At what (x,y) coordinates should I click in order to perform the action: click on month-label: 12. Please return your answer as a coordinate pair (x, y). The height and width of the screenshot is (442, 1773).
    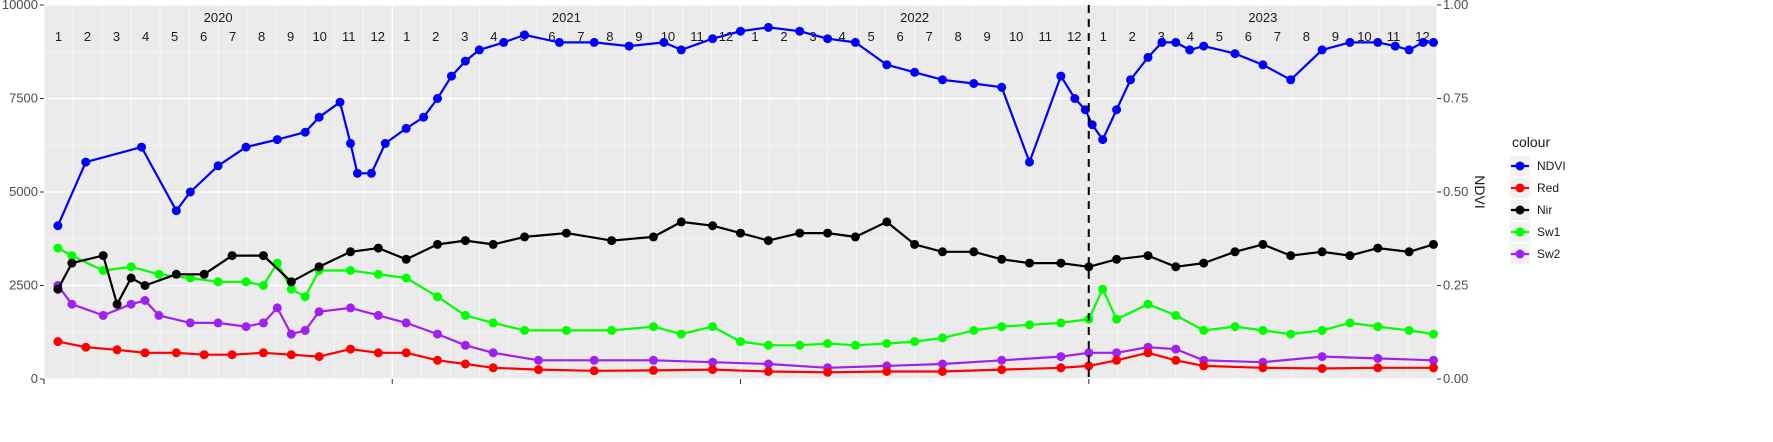
    Looking at the image, I should click on (1074, 36).